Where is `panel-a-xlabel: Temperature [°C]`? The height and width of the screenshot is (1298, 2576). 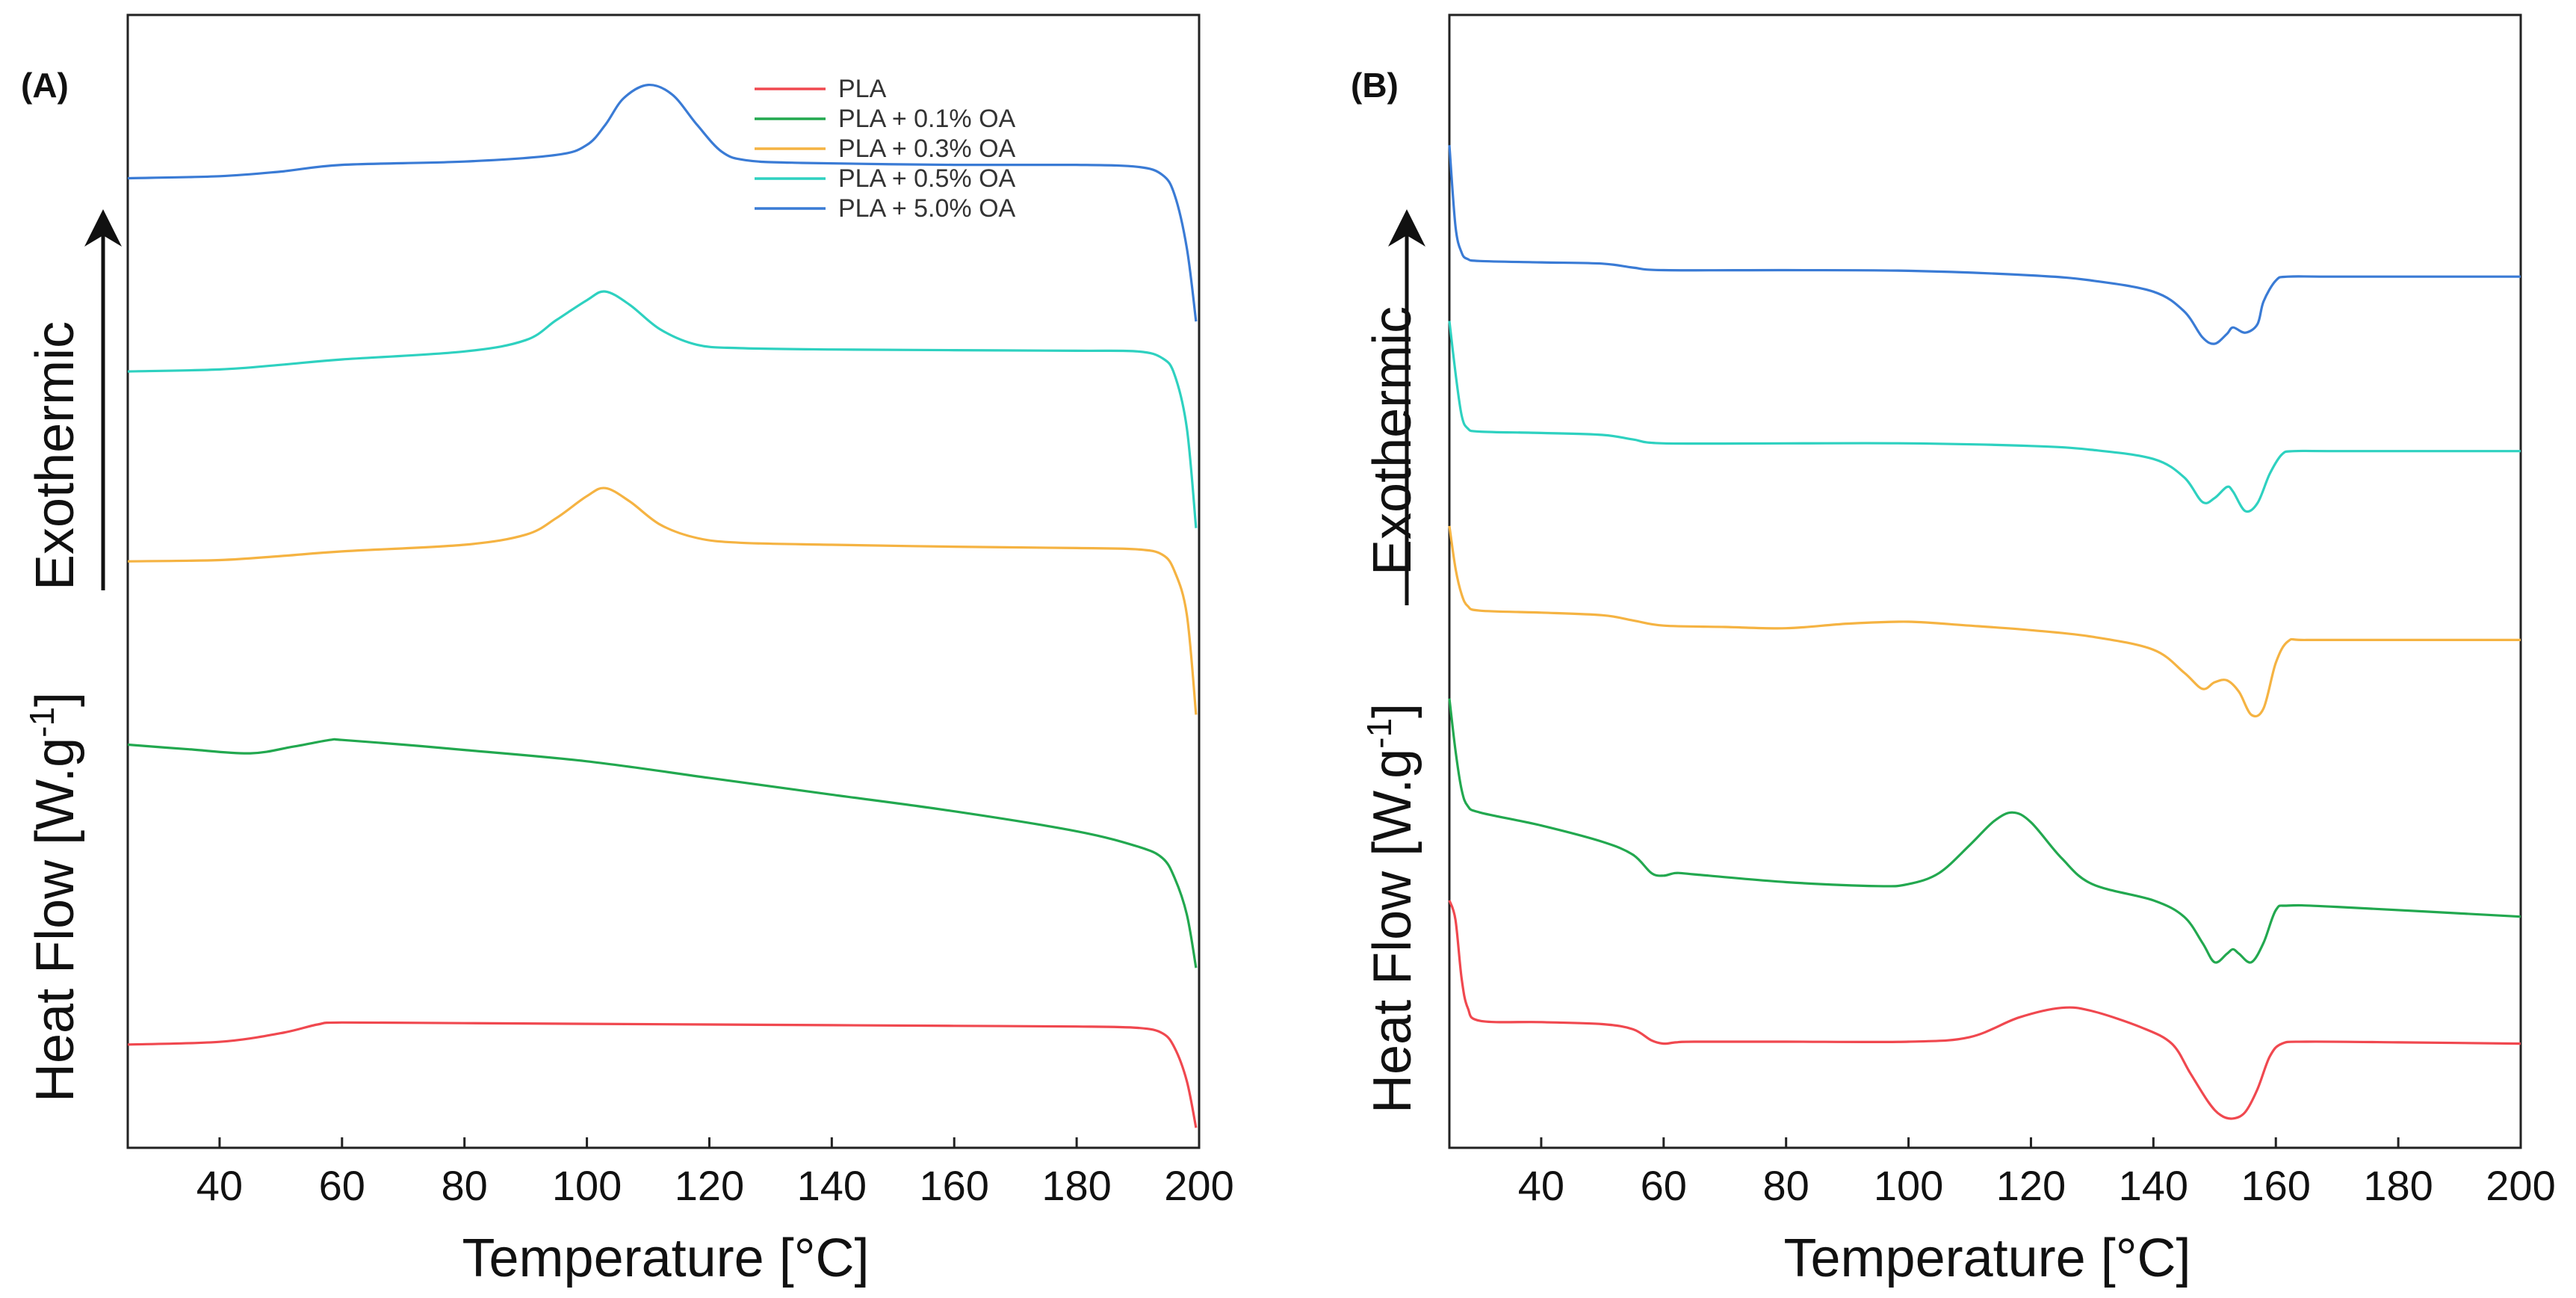
panel-a-xlabel: Temperature [°C] is located at coordinates (666, 1258).